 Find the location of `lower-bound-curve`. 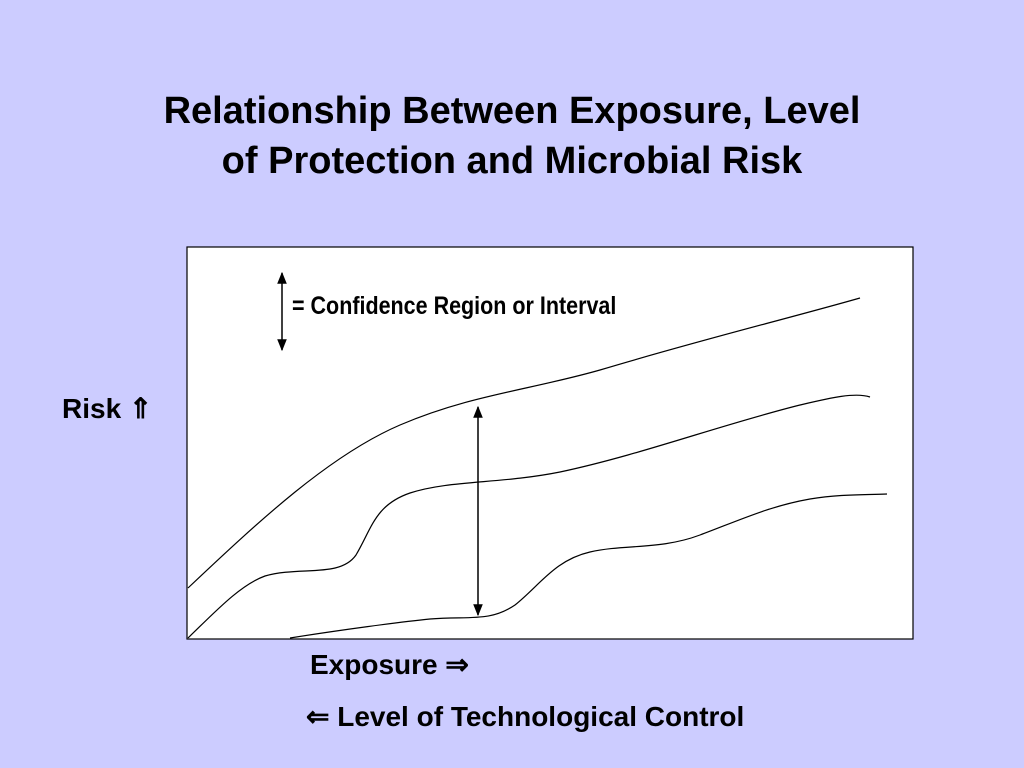

lower-bound-curve is located at coordinates (588, 566).